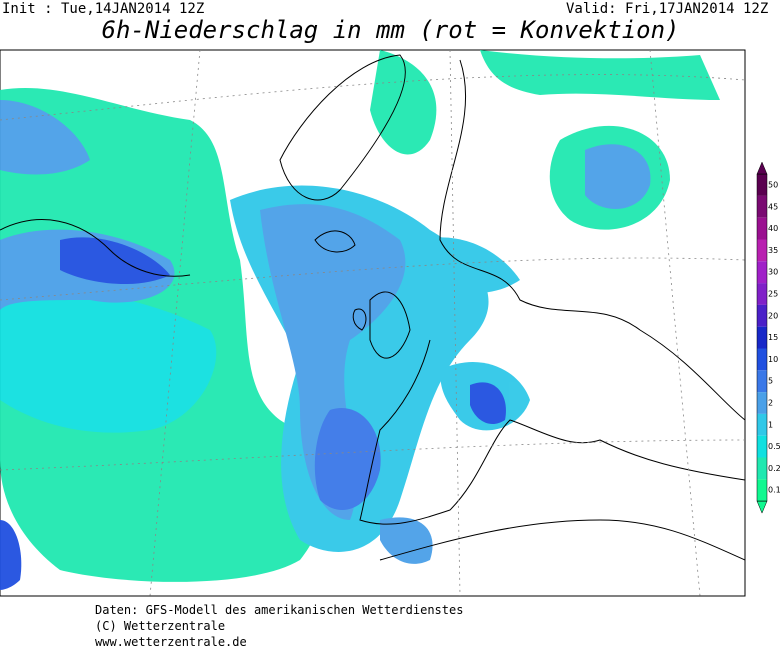  I want to click on colorbar-label: 45, so click(773, 206).